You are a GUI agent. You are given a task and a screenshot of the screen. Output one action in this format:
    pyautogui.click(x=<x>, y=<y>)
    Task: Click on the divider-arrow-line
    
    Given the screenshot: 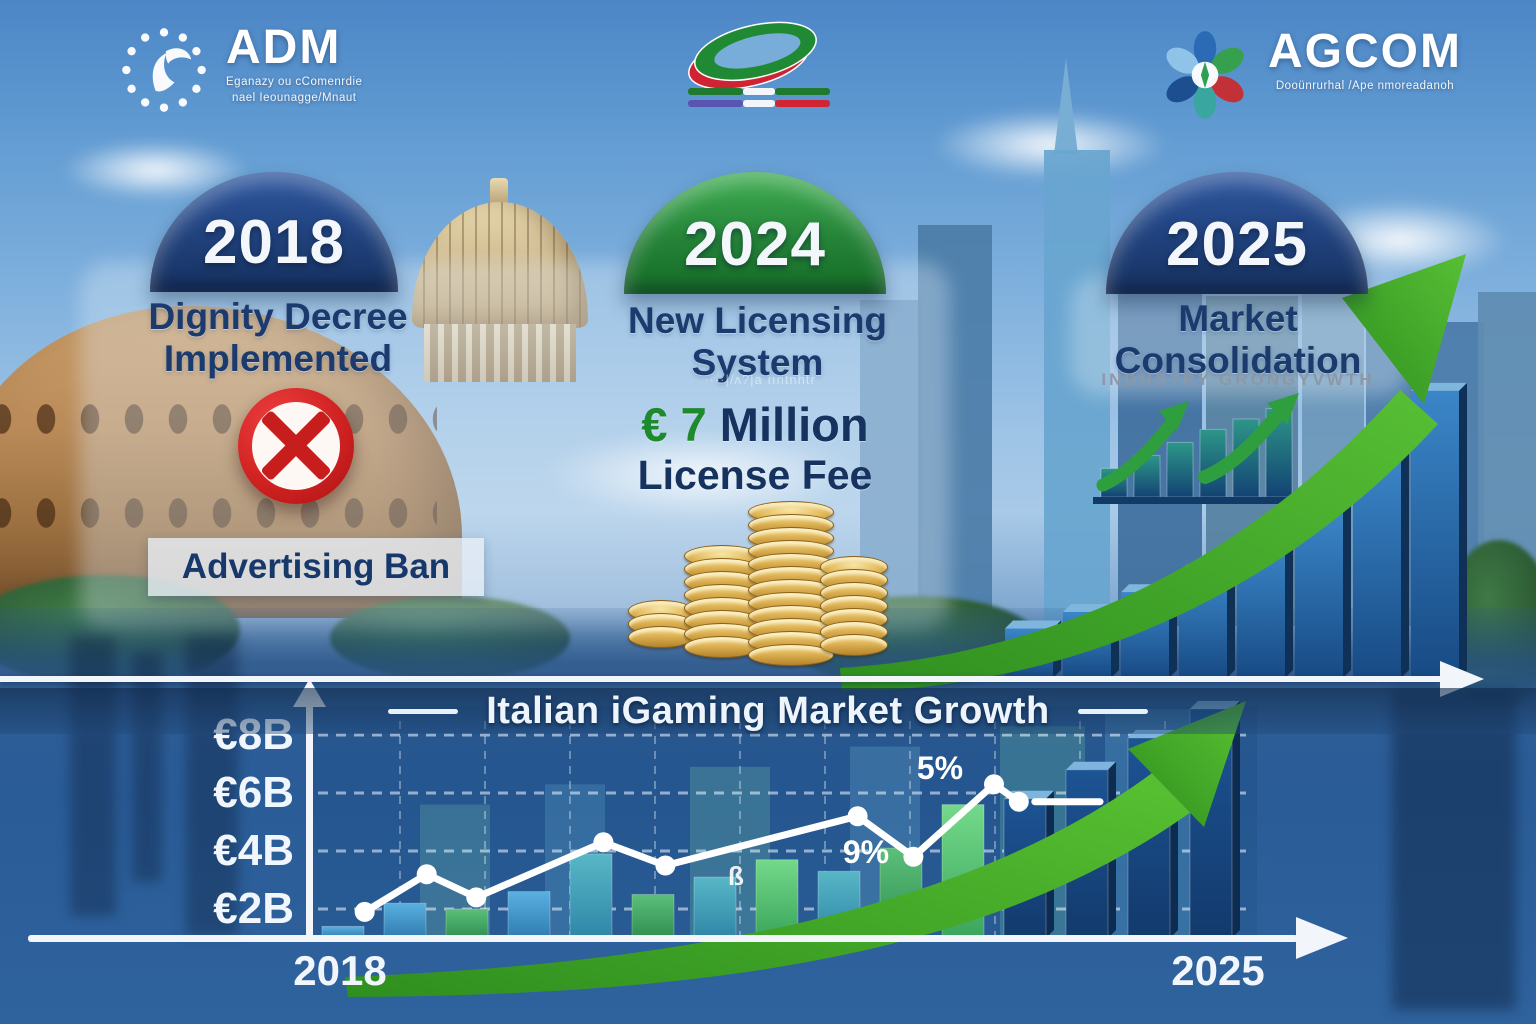 What is the action you would take?
    pyautogui.click(x=720, y=679)
    